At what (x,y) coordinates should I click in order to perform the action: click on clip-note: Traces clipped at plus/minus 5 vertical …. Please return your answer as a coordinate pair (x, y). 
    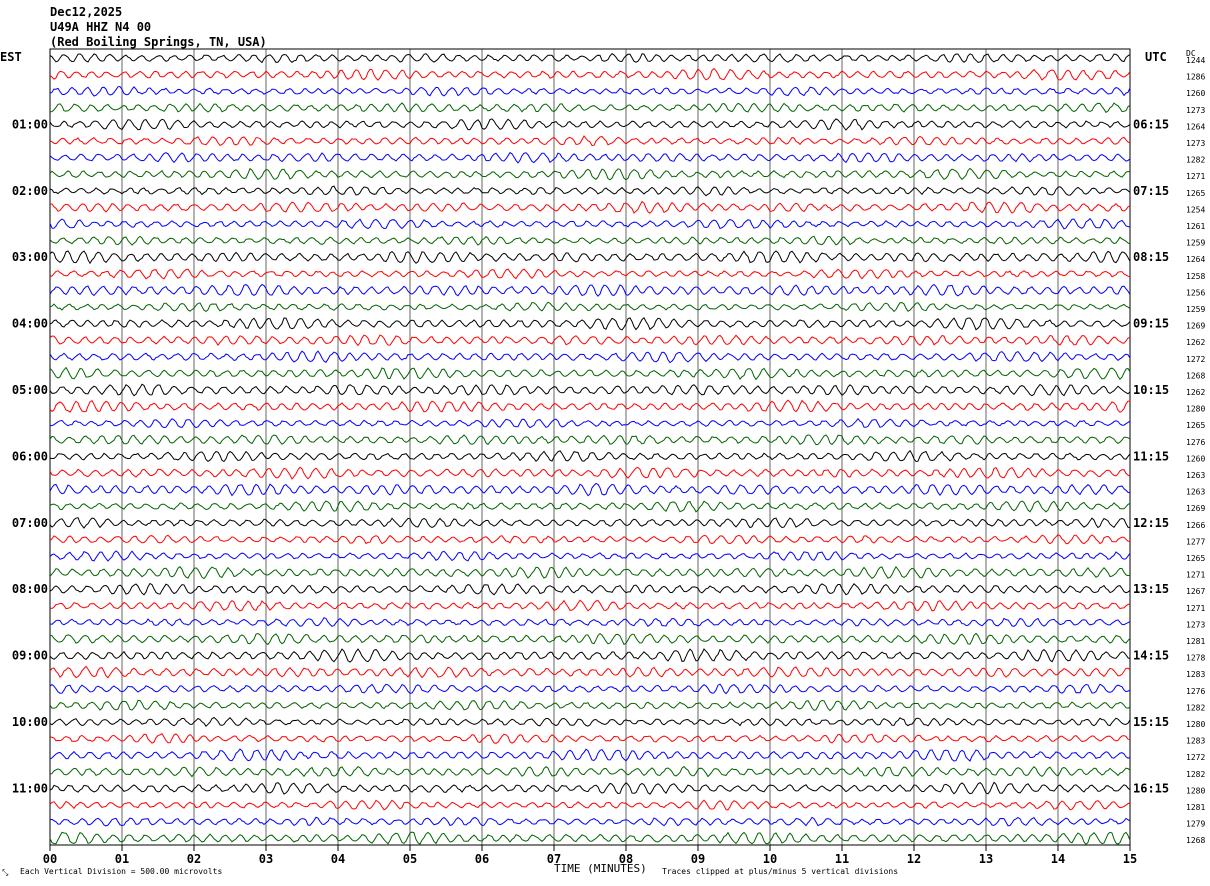
    Looking at the image, I should click on (780, 871).